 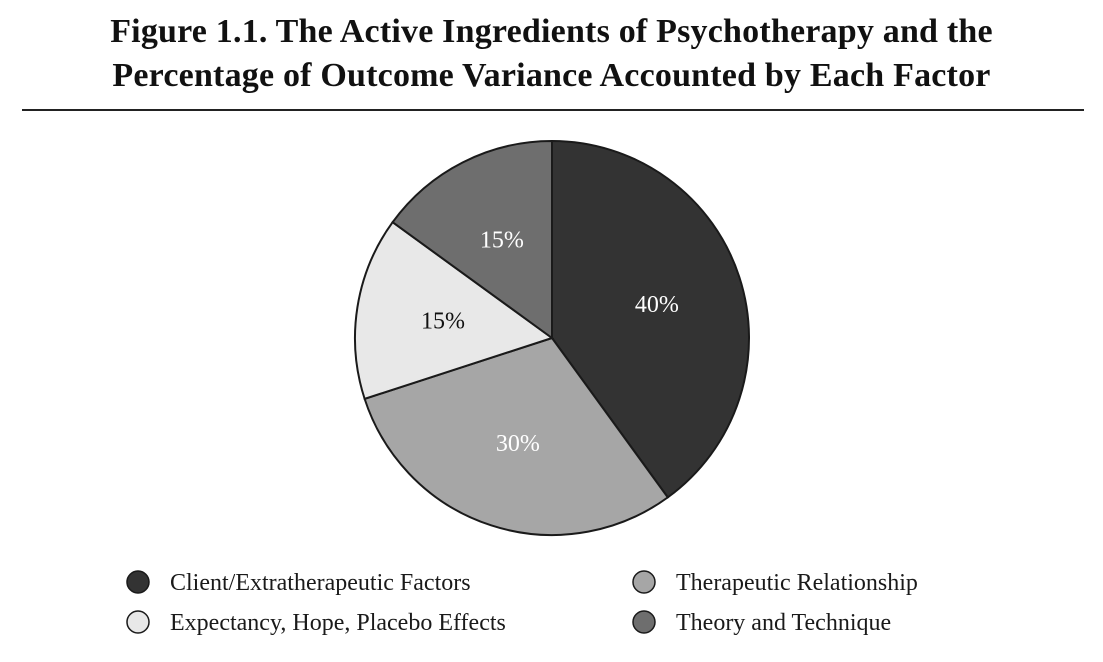 I want to click on legend-label: Therapeutic Relationship, so click(x=797, y=583).